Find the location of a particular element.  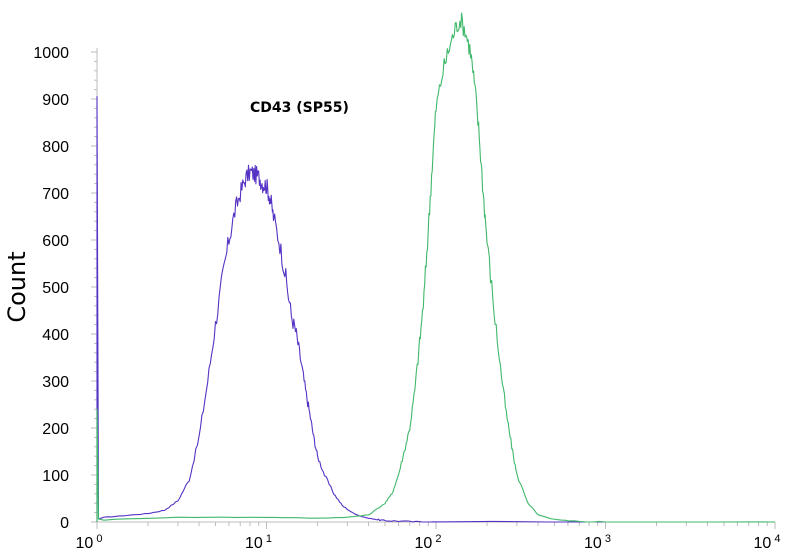

y-tick-label: 400 is located at coordinates (55, 335).